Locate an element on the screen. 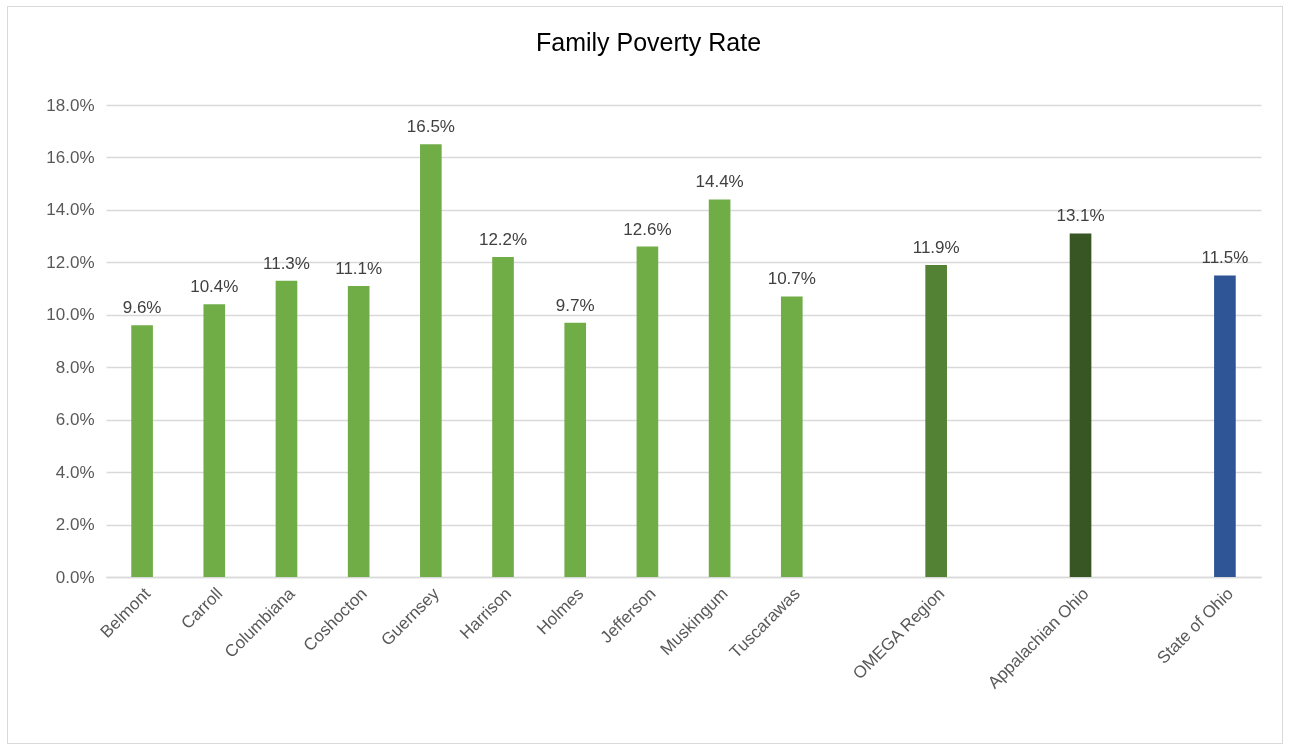 Image resolution: width=1291 pixels, height=748 pixels. data-label: 13.1% is located at coordinates (1080, 216).